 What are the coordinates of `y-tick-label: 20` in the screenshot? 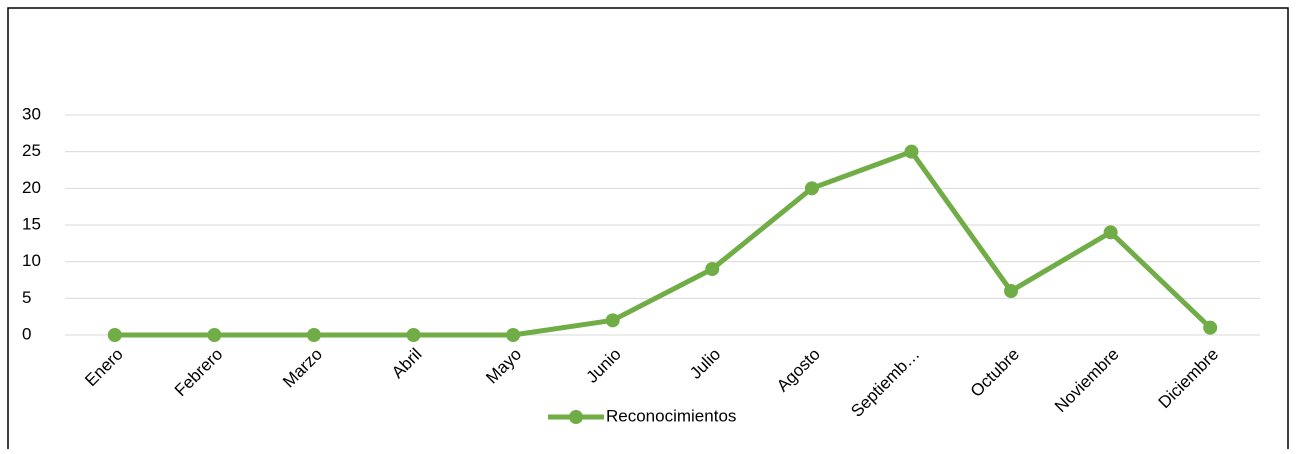 It's located at (31, 187).